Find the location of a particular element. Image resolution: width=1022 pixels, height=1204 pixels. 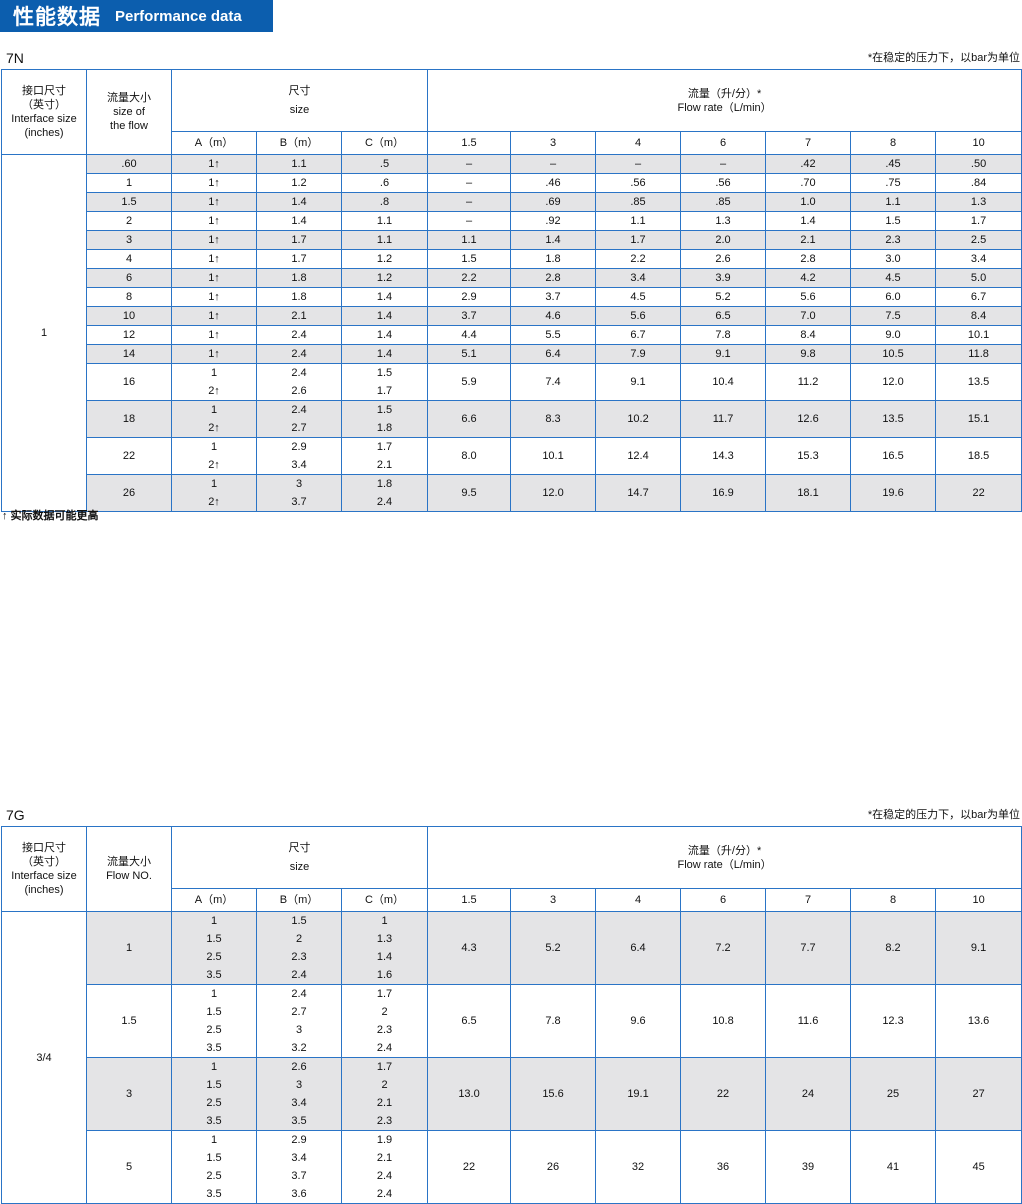

dim-c-cell: 1.2 is located at coordinates (384, 259).